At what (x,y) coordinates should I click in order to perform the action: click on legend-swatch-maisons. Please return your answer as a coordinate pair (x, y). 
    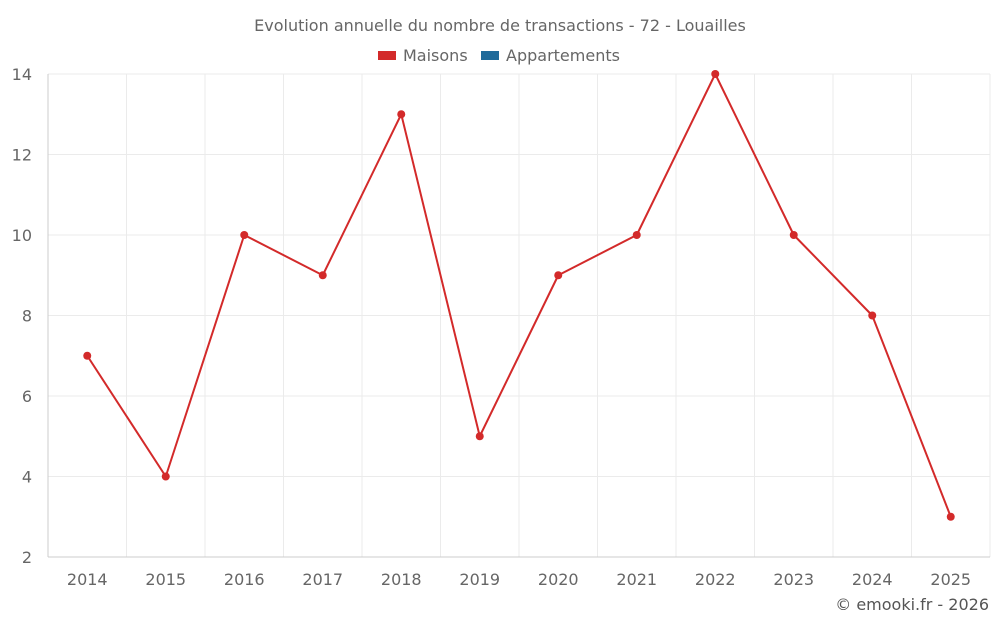
    Looking at the image, I should click on (387, 55).